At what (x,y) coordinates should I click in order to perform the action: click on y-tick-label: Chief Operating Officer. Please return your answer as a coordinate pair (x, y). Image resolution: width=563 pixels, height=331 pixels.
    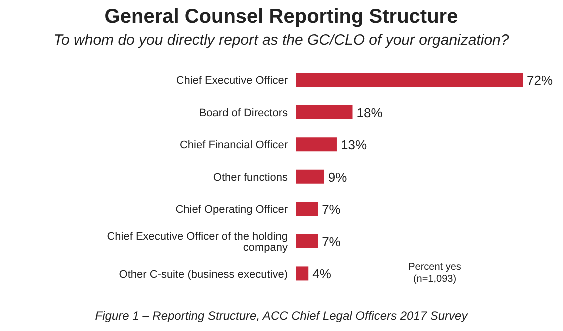
    Looking at the image, I should click on (232, 210).